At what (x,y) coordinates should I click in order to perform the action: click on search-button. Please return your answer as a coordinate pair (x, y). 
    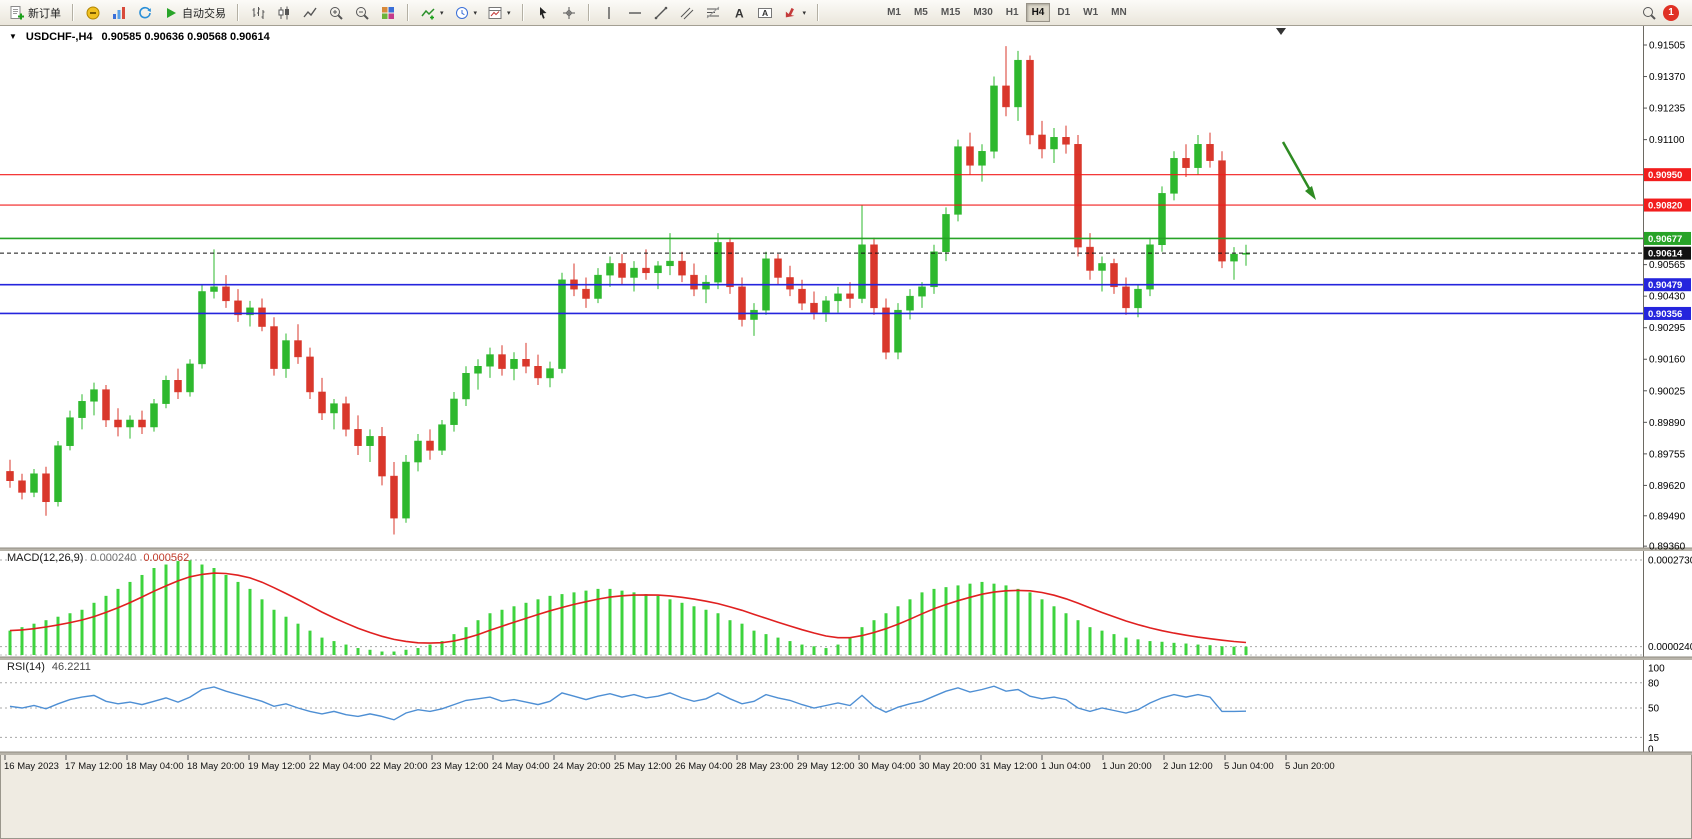
    Looking at the image, I should click on (1649, 12).